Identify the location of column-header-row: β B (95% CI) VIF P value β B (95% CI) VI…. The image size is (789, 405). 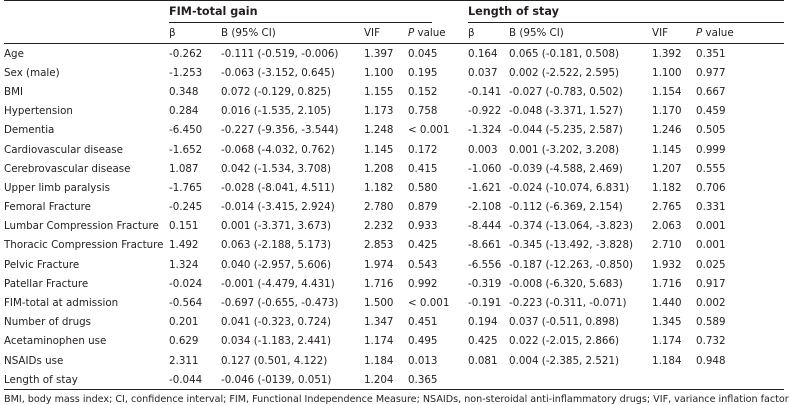
(394, 33).